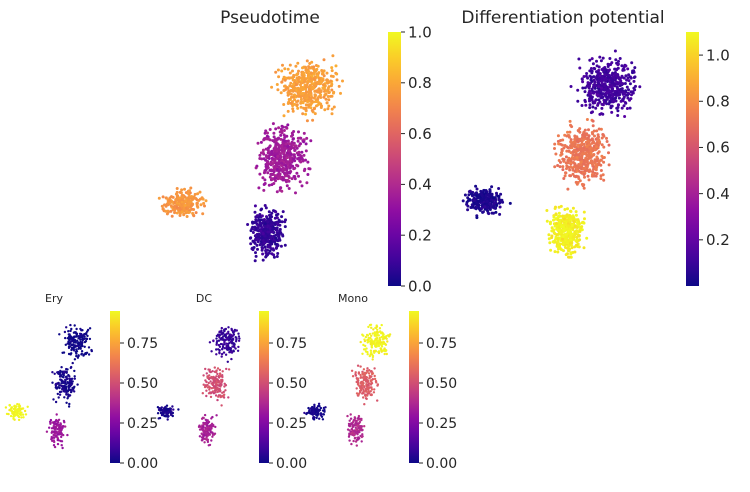 Image resolution: width=750 pixels, height=492 pixels. What do you see at coordinates (414, 387) in the screenshot?
I see `colorbar-gradient` at bounding box center [414, 387].